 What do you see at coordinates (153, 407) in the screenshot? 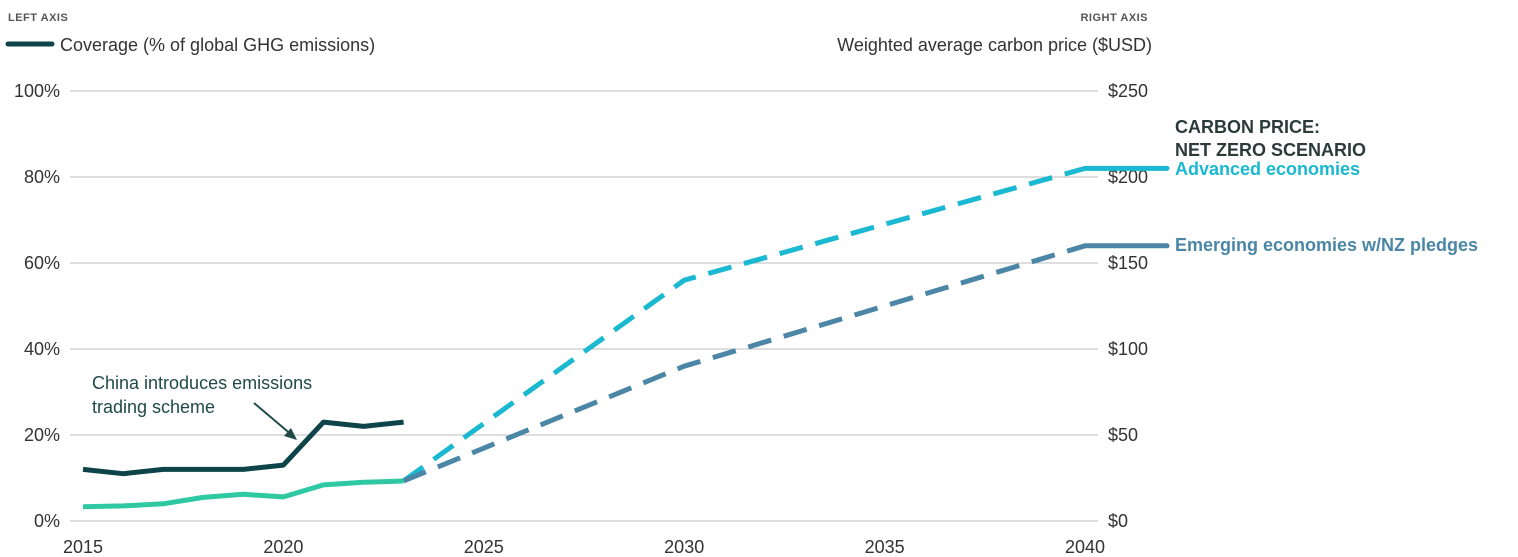
I see `china-annotation-line2: trading scheme` at bounding box center [153, 407].